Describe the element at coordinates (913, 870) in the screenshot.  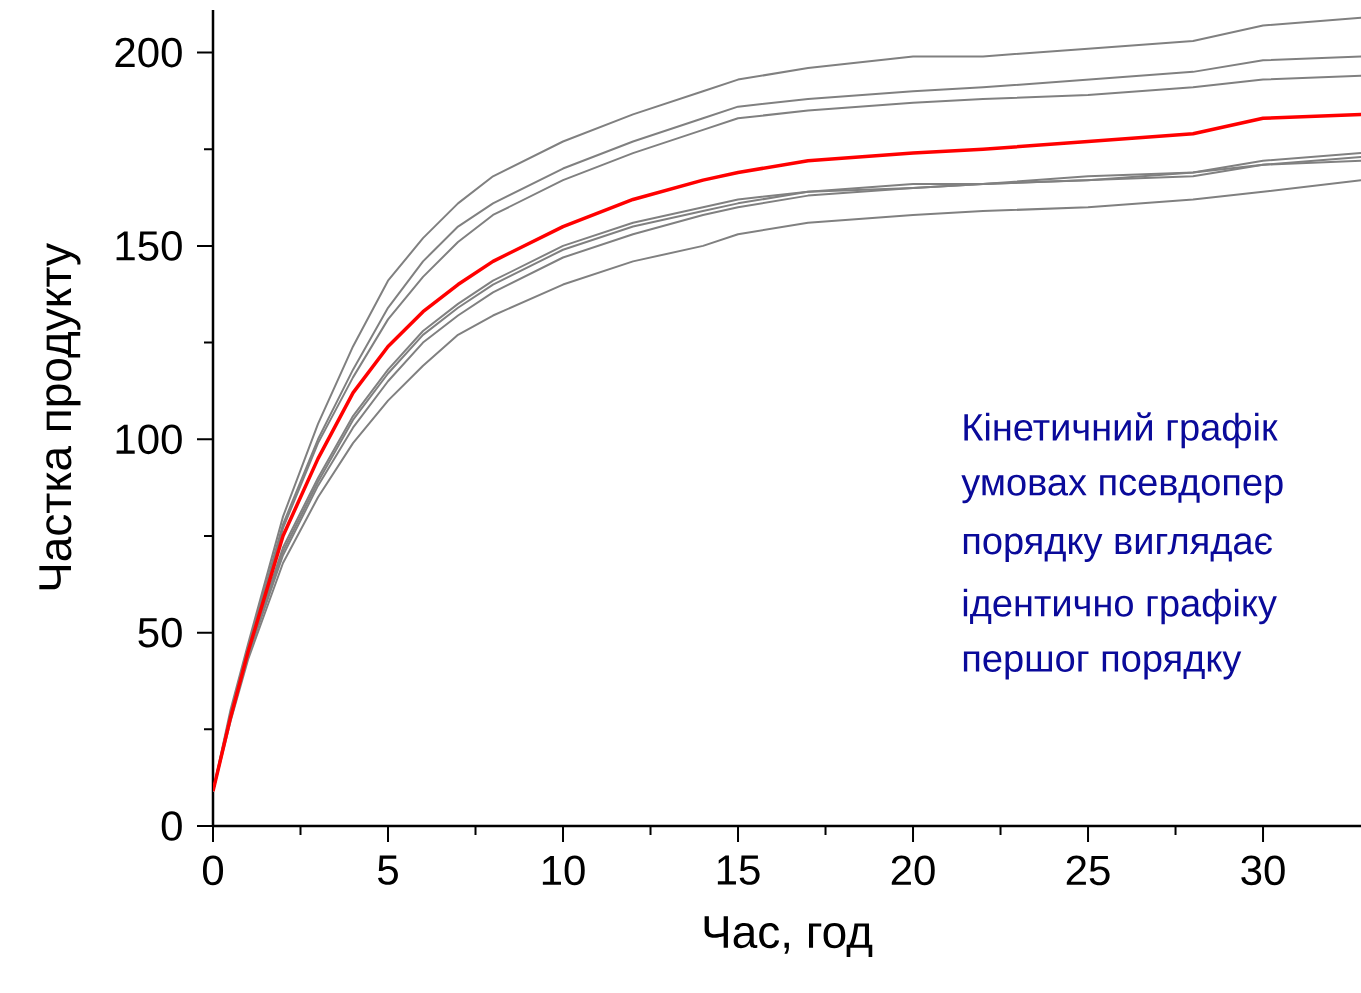
I see `x-tick-label: 20` at that location.